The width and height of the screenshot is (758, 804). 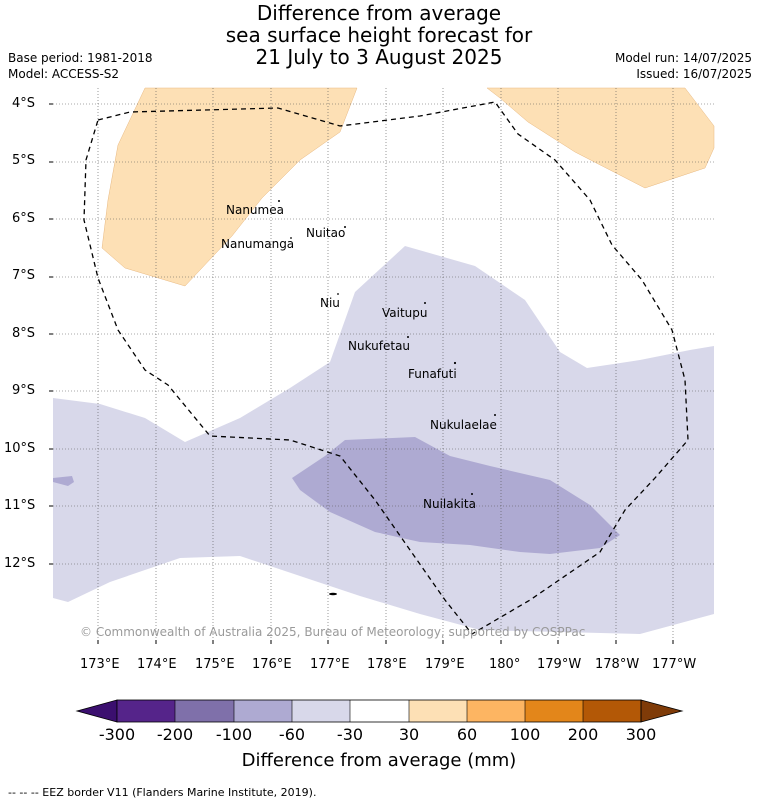 I want to click on lat-label-8s: 8°S, so click(x=24, y=333).